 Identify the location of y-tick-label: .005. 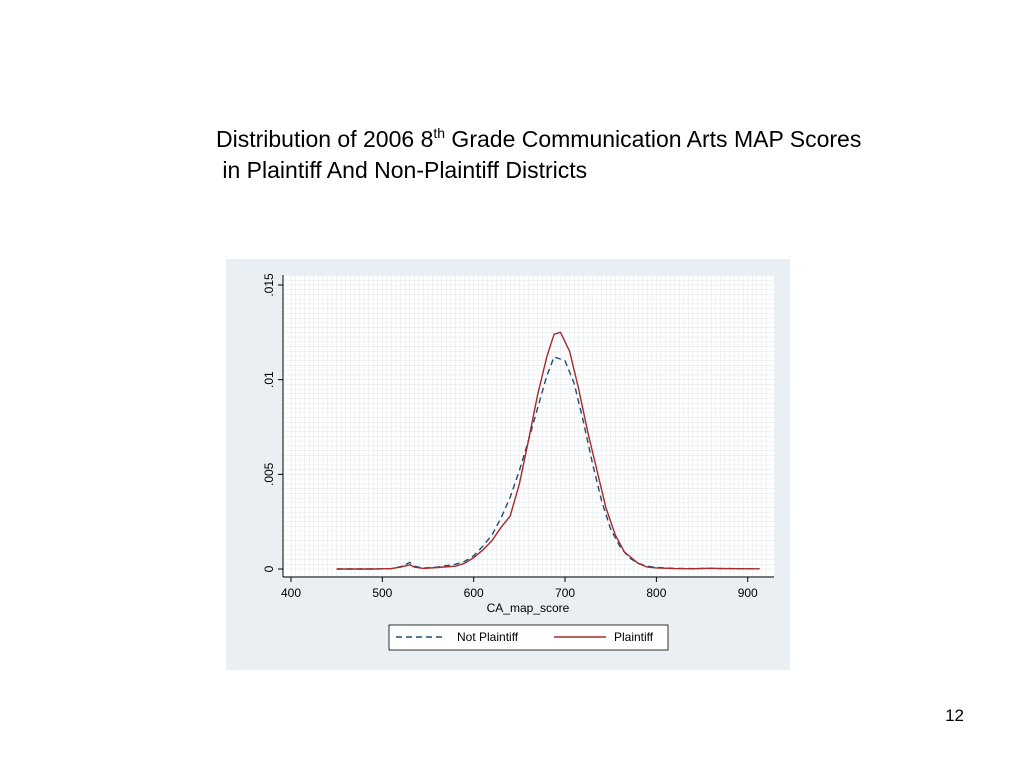
(269, 474).